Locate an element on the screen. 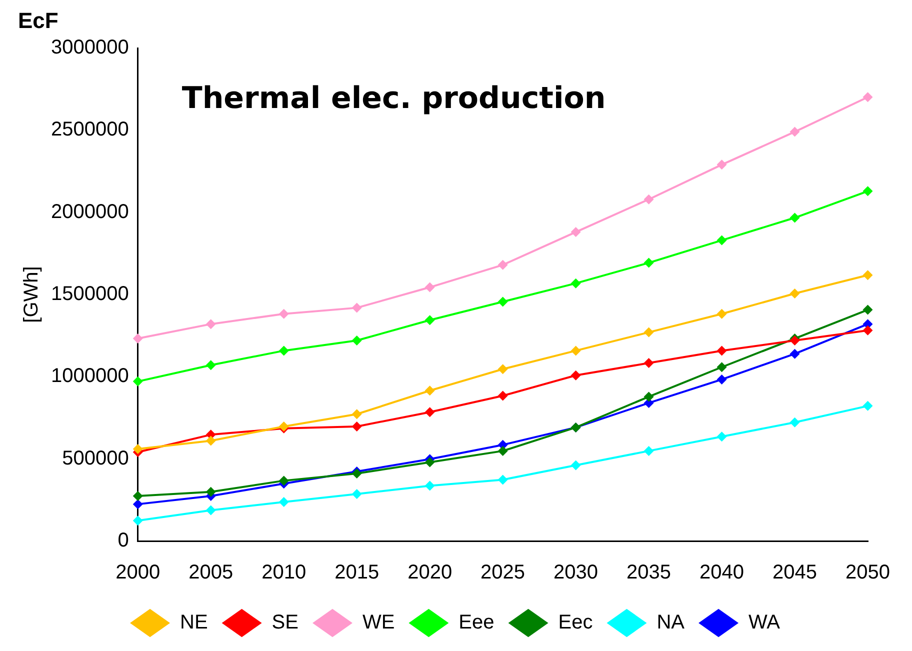  legend-label: SE is located at coordinates (285, 623).